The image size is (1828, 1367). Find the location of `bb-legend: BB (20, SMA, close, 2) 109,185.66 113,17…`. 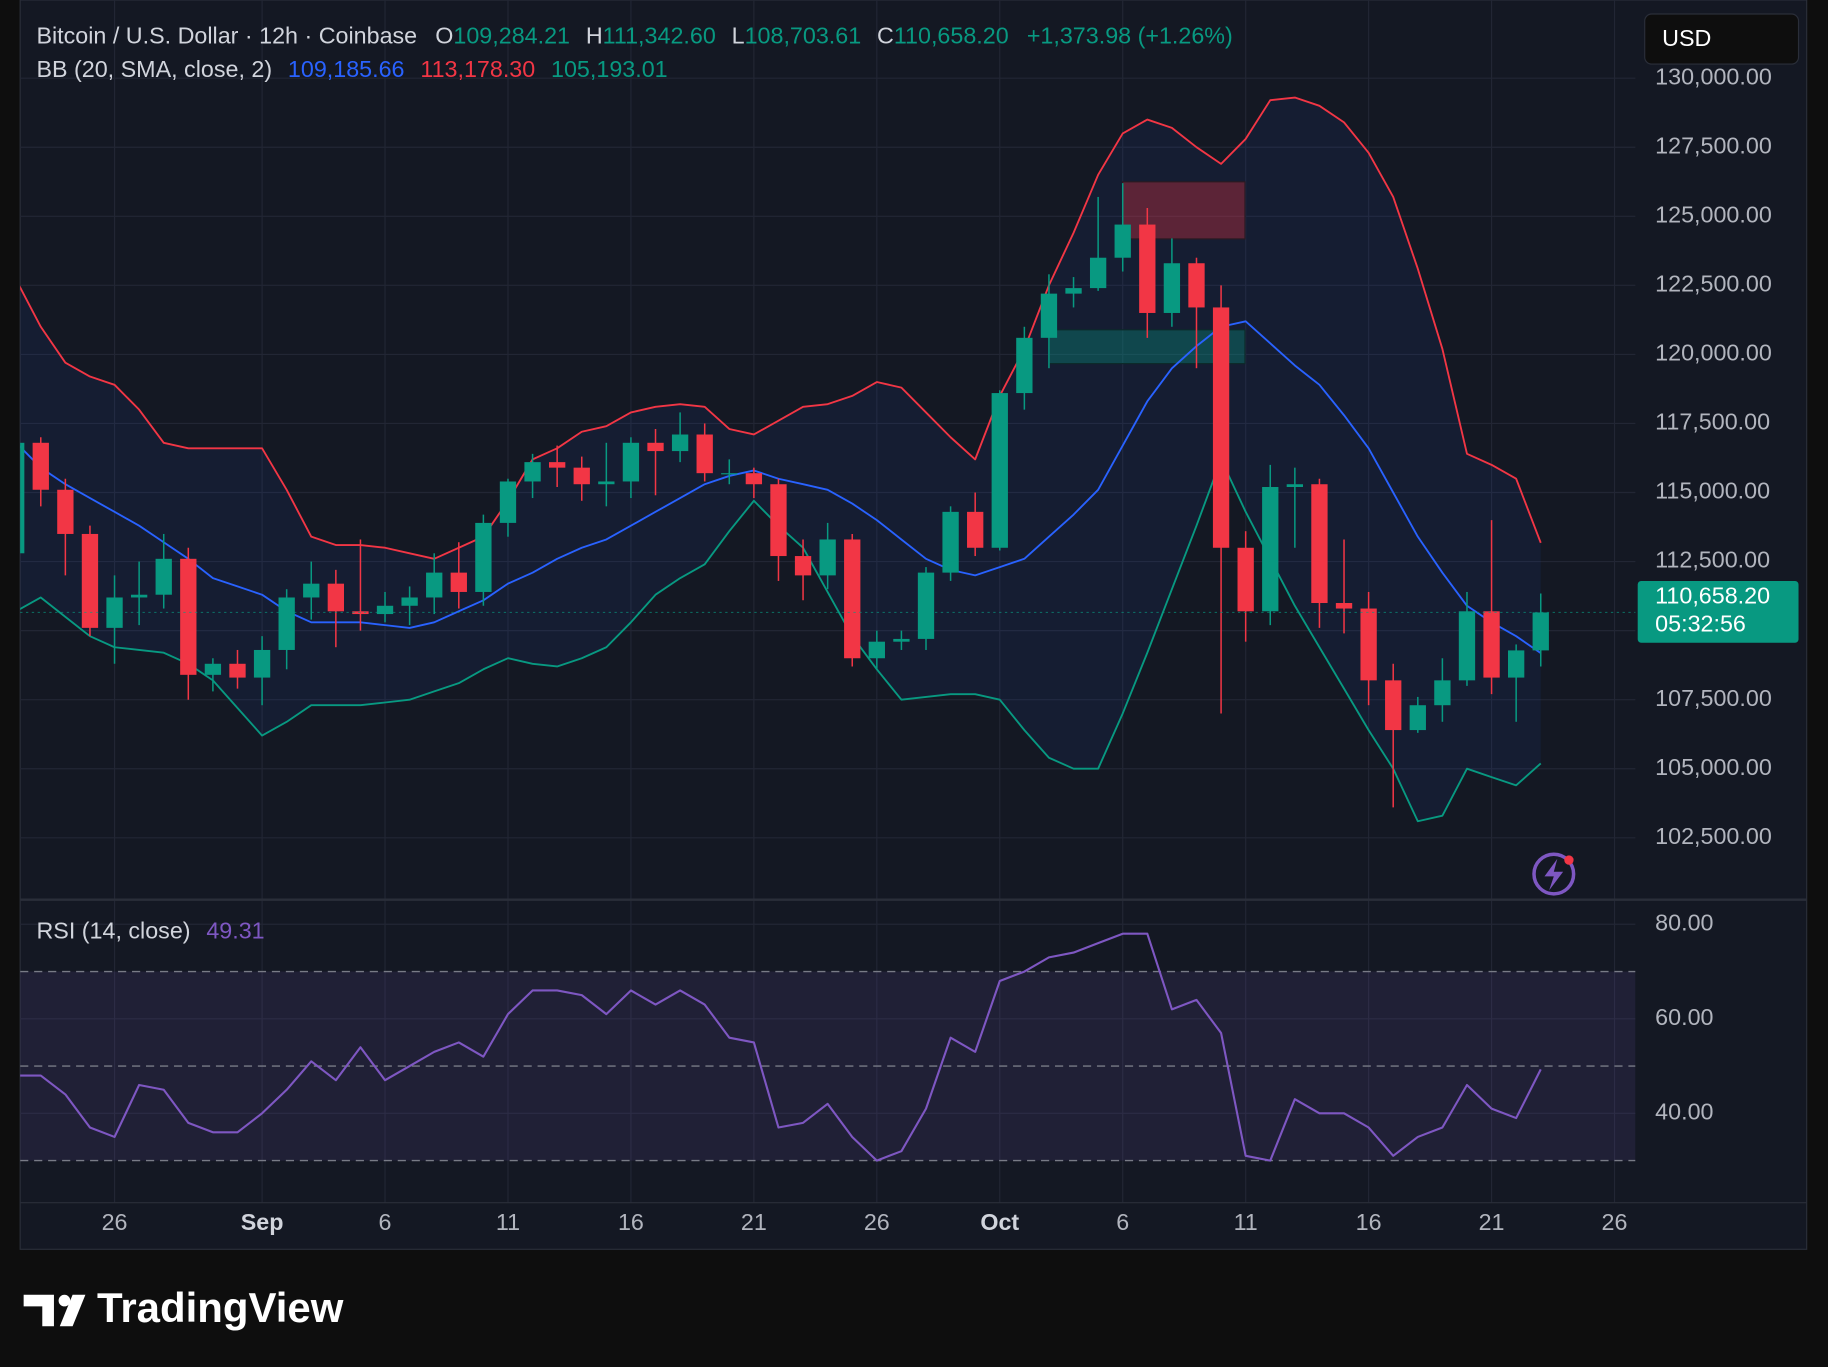

bb-legend: BB (20, SMA, close, 2) 109,185.66 113,17… is located at coordinates (351, 69).